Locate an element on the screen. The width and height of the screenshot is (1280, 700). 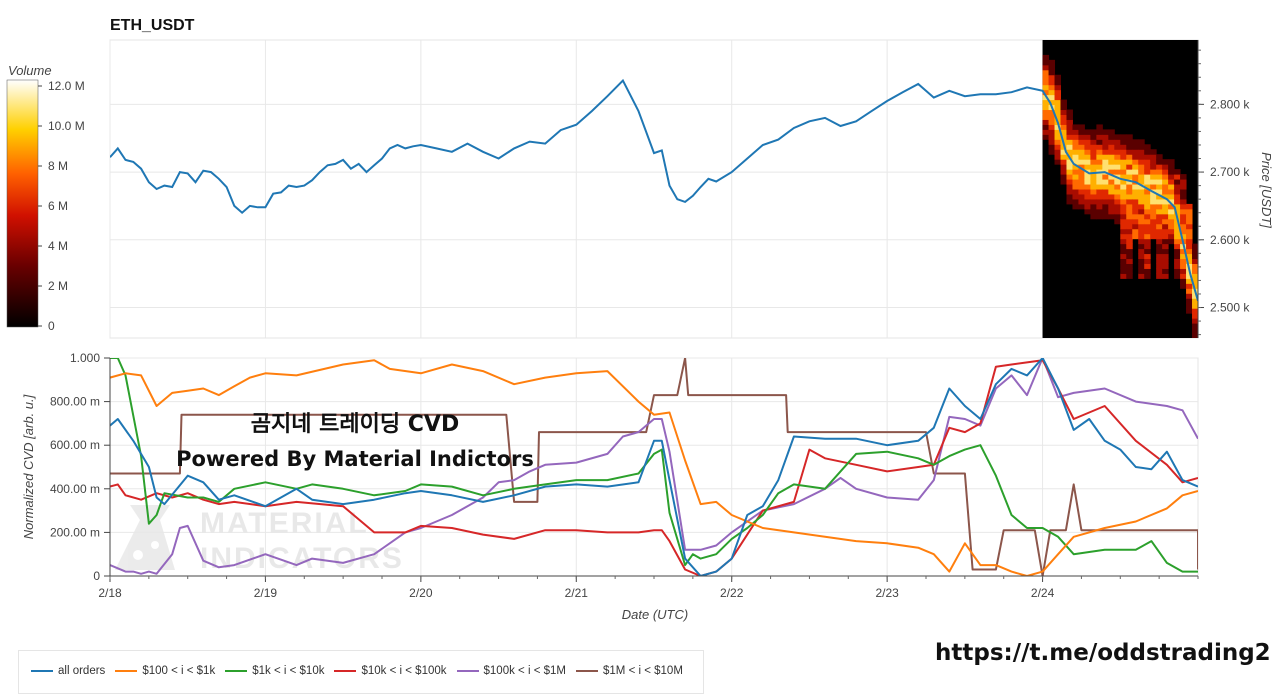
legend-item: $10k < i < $100k is located at coordinates (390, 671).